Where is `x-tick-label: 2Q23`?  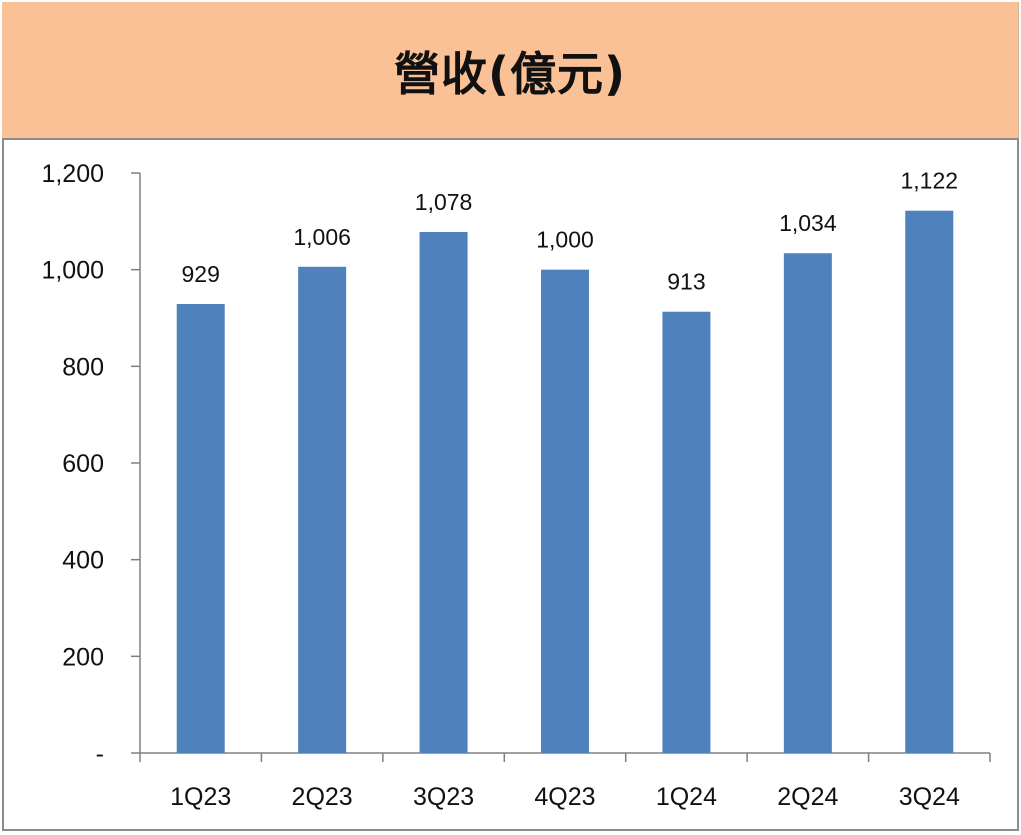 x-tick-label: 2Q23 is located at coordinates (322, 797).